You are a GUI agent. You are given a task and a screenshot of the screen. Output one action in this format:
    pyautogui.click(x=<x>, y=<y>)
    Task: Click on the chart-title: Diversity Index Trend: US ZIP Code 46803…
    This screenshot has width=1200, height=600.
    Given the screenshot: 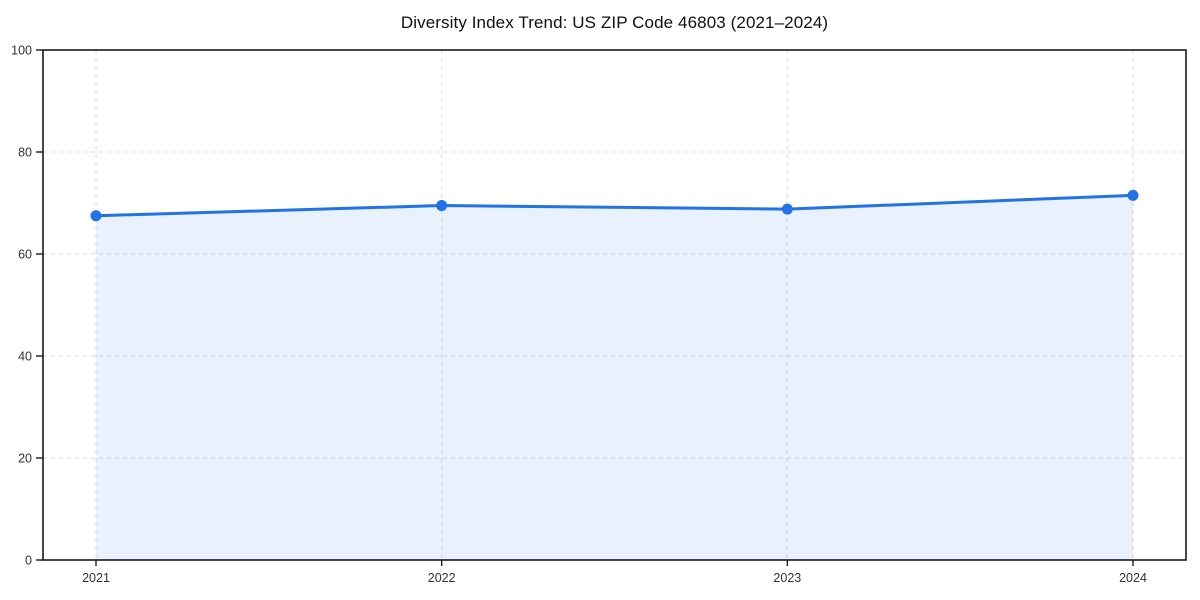 What is the action you would take?
    pyautogui.click(x=614, y=22)
    